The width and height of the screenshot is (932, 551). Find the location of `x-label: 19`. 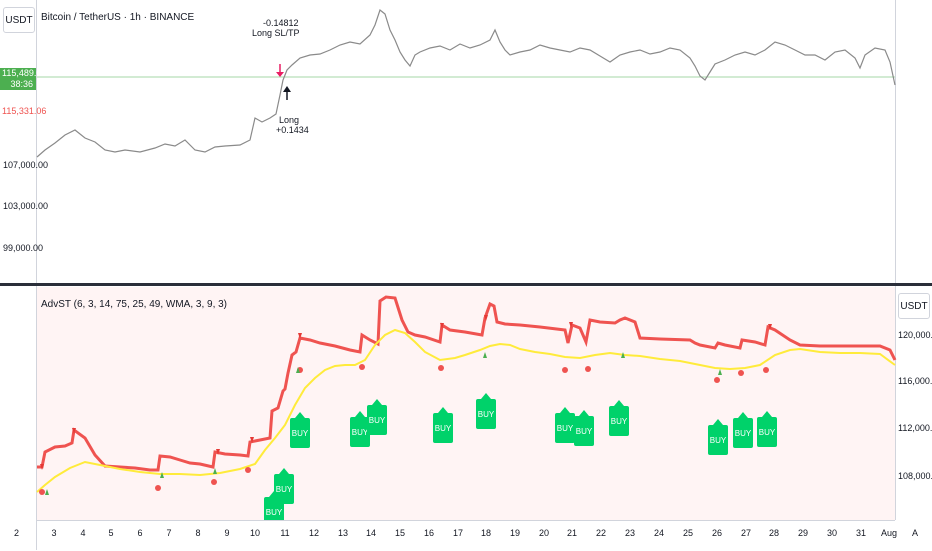

x-label: 19 is located at coordinates (515, 533).